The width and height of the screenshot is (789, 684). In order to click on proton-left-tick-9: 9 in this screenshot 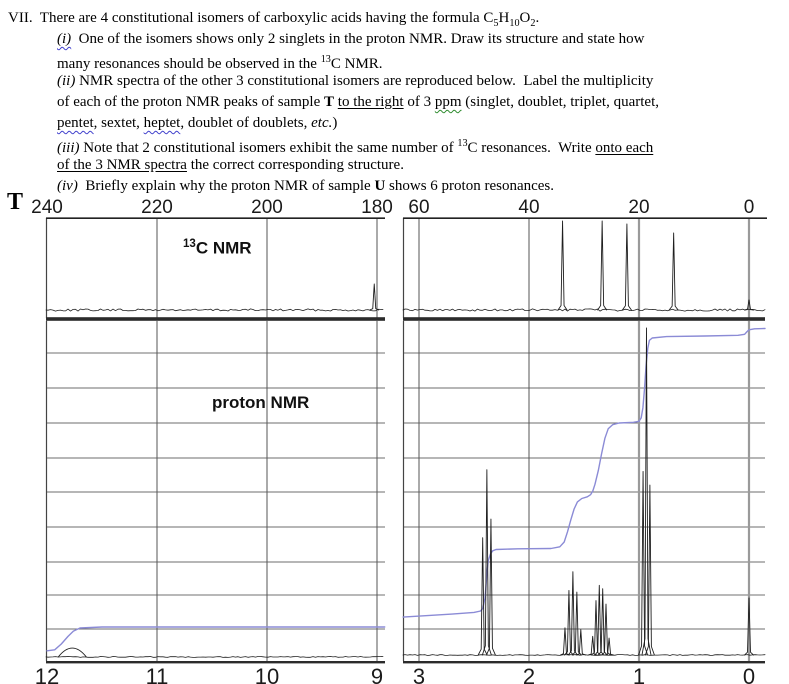, I will do `click(377, 674)`.